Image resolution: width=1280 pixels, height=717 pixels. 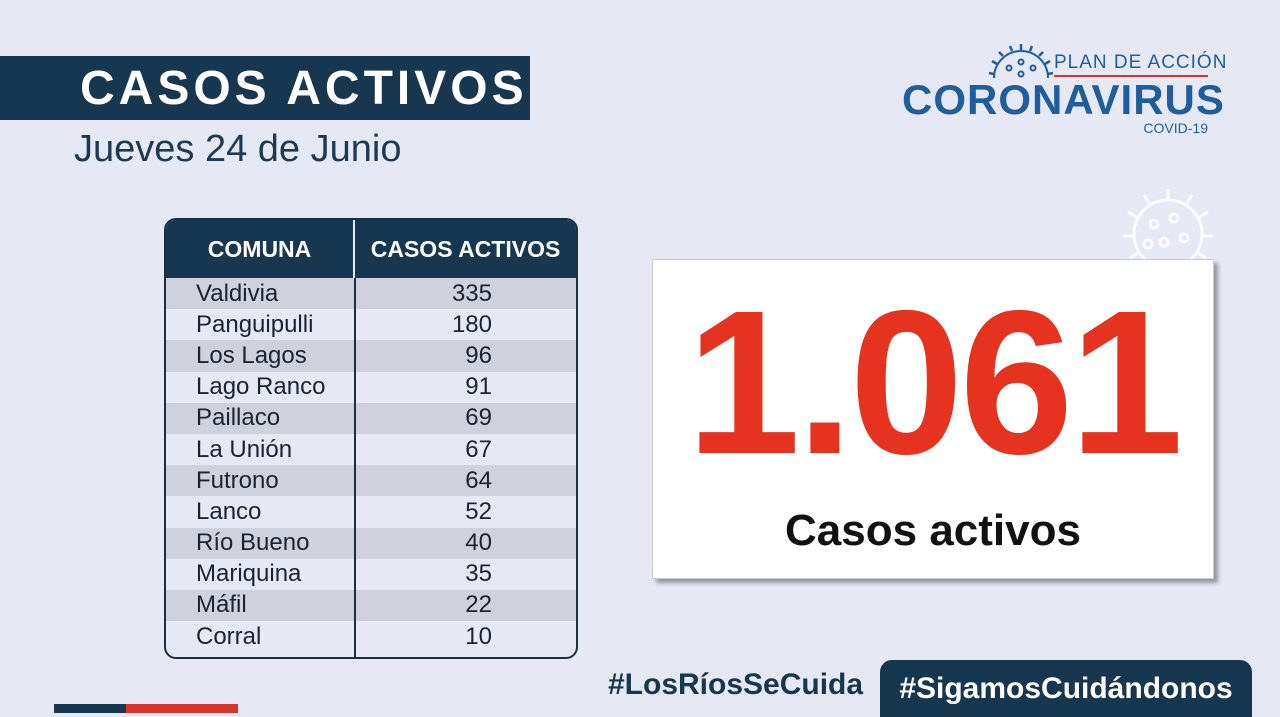 I want to click on table-row: Río Bueno 40, so click(x=371, y=543).